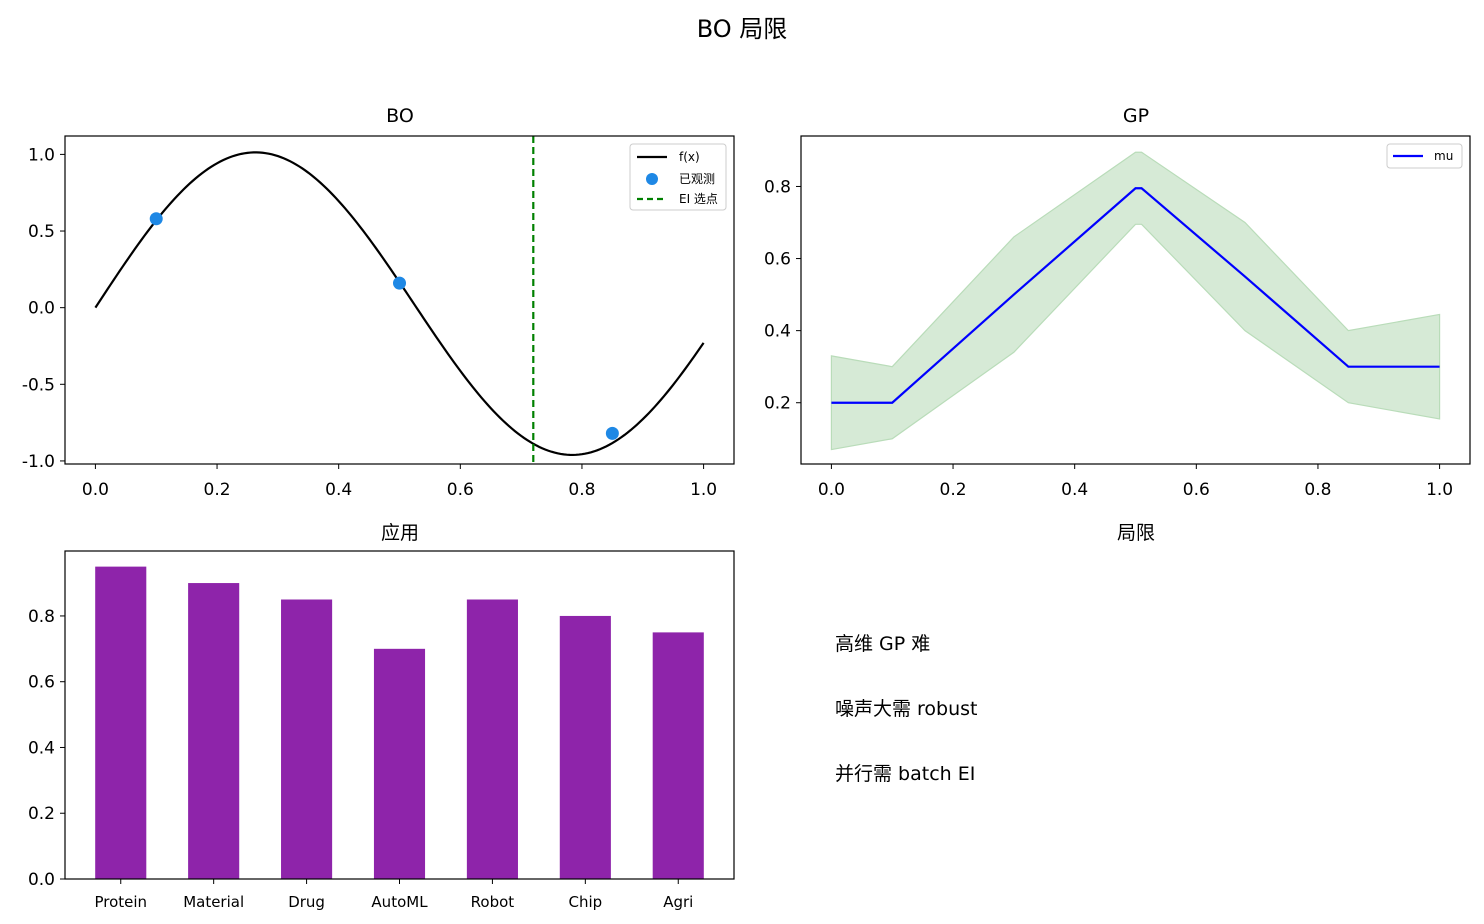 The width and height of the screenshot is (1484, 924). I want to click on bar-category-label: Drug, so click(306, 902).